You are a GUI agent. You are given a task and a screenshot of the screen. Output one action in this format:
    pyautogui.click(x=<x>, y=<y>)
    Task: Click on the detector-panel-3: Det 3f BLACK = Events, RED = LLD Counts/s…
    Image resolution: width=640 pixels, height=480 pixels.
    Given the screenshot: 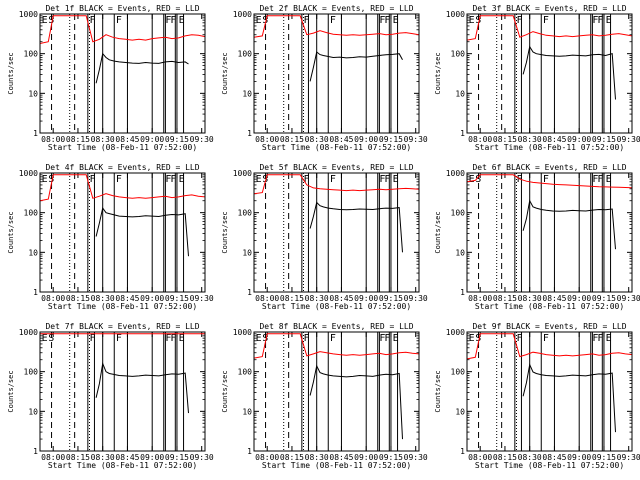 What is the action you would take?
    pyautogui.click(x=537, y=78)
    